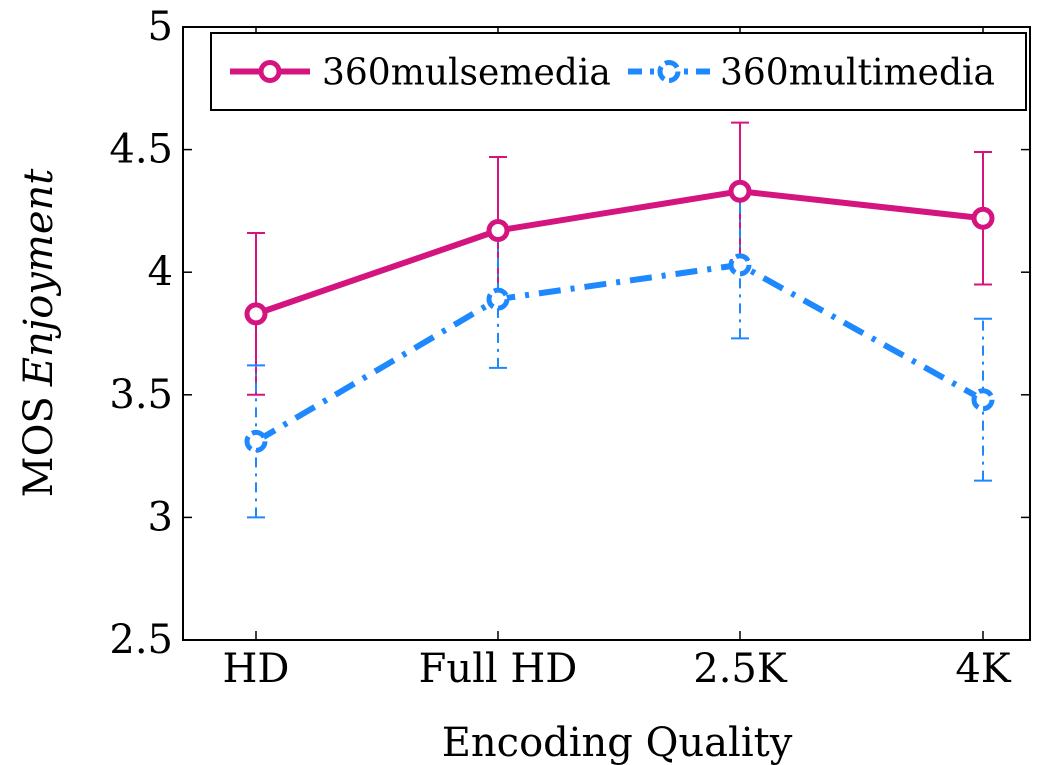  I want to click on legend-label: 360mulsemedia, so click(466, 73).